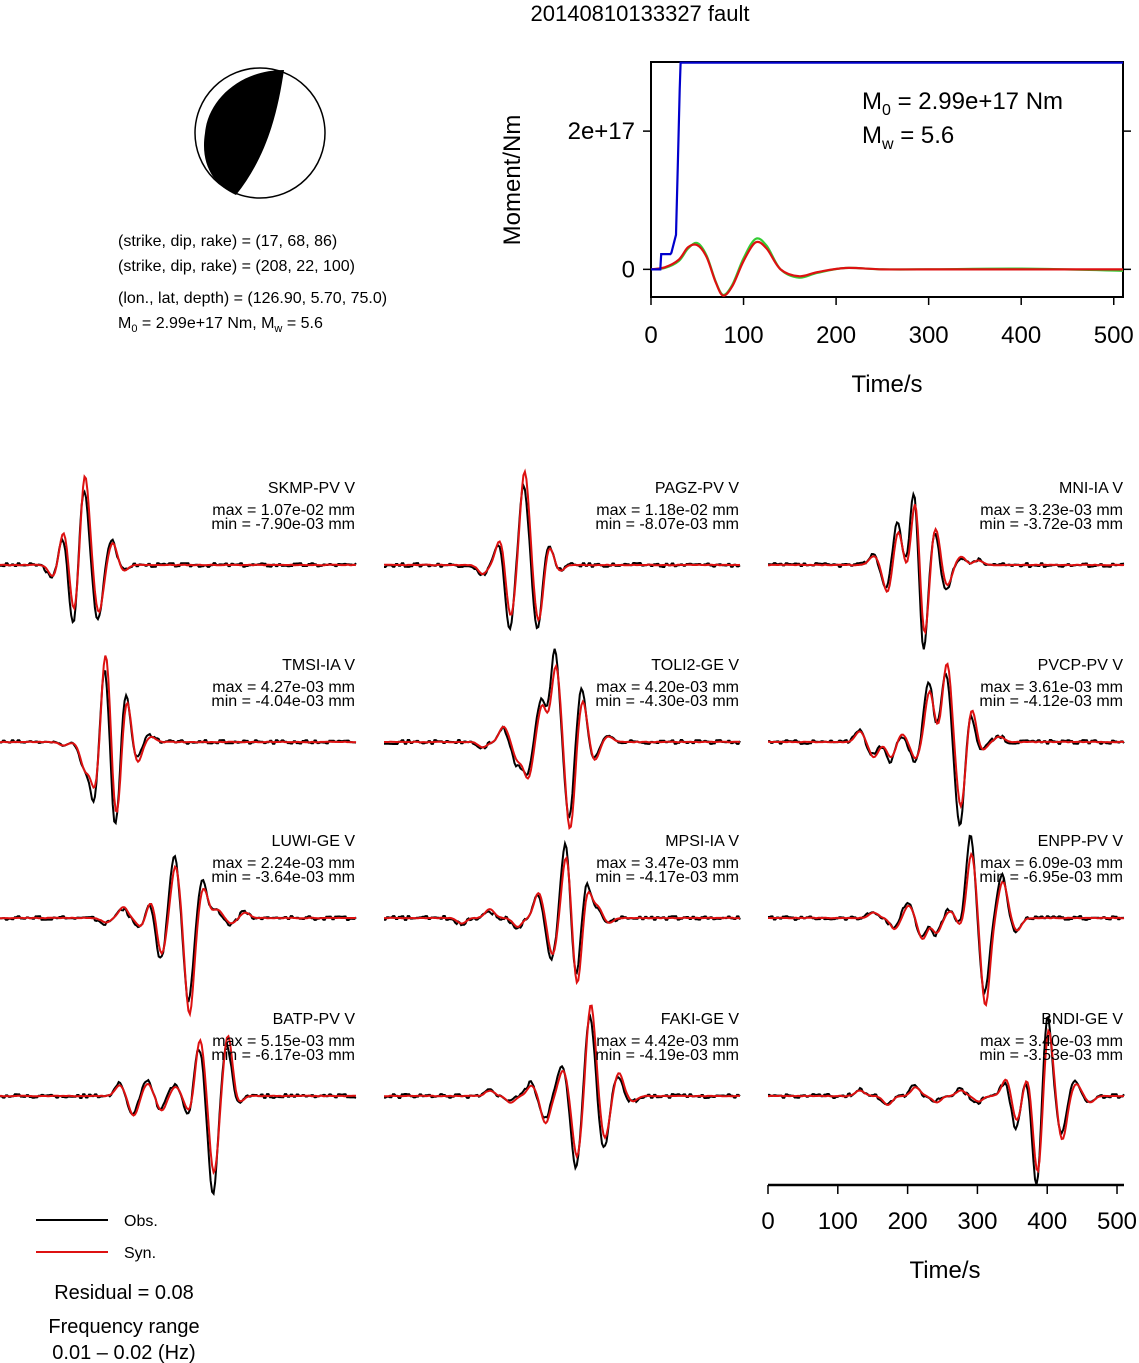 This screenshot has width=1139, height=1363. Describe the element at coordinates (1082, 1019) in the screenshot. I see `station-name: BNDI-GE V` at that location.